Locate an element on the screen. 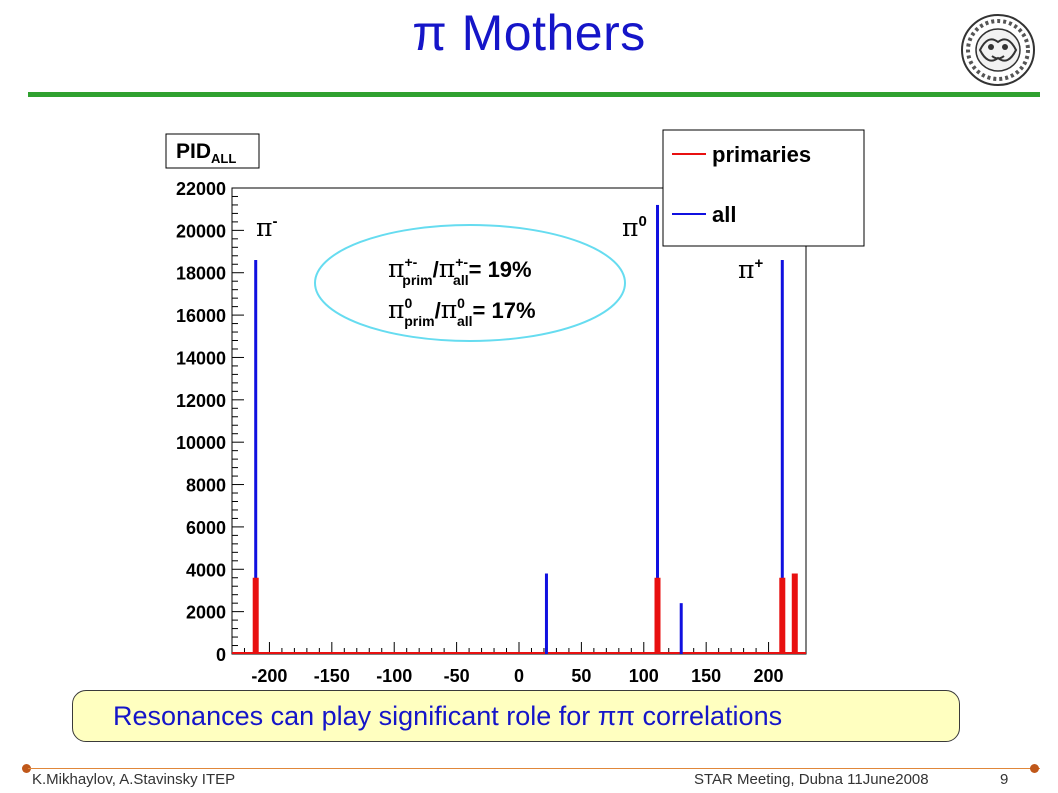  ratio-charged: π+-prim/π+-all= 19% is located at coordinates (460, 271).